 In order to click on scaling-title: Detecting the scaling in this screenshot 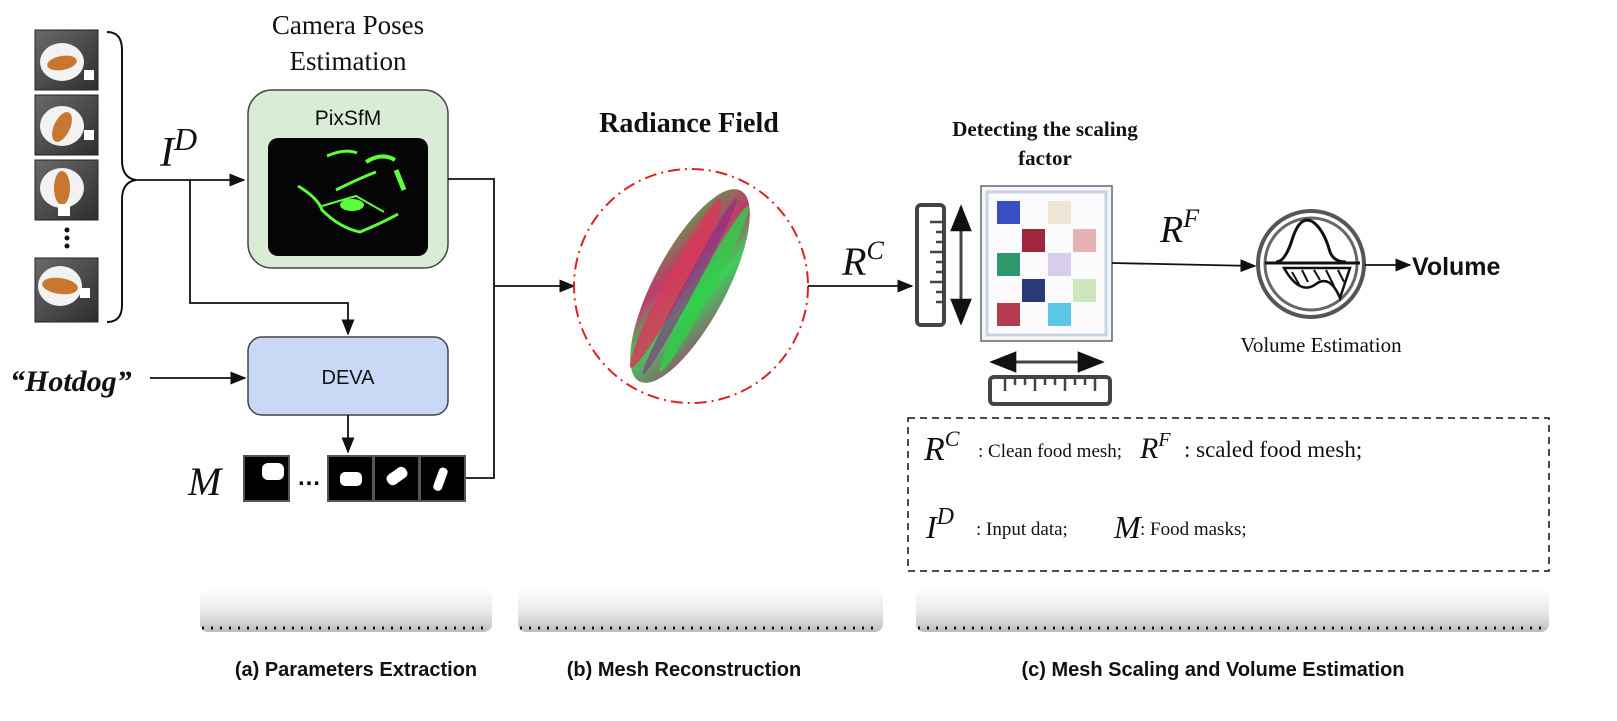, I will do `click(1045, 129)`.